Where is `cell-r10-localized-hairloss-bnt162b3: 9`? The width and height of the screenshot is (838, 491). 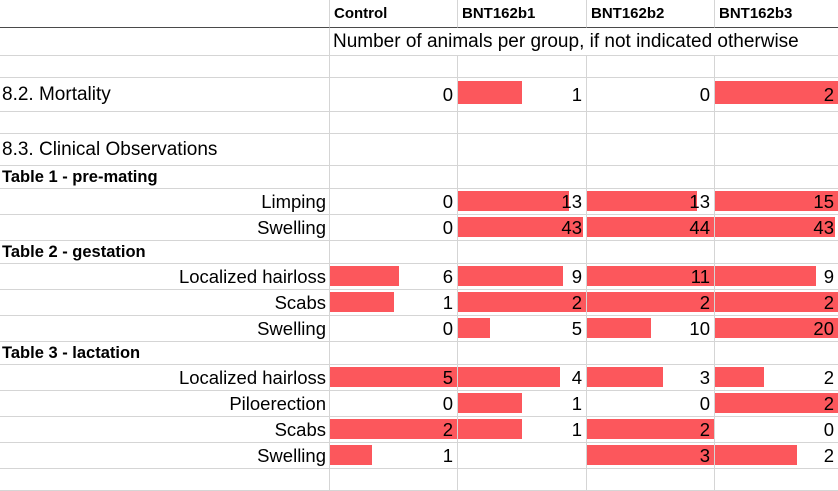 cell-r10-localized-hairloss-bnt162b3: 9 is located at coordinates (776, 277).